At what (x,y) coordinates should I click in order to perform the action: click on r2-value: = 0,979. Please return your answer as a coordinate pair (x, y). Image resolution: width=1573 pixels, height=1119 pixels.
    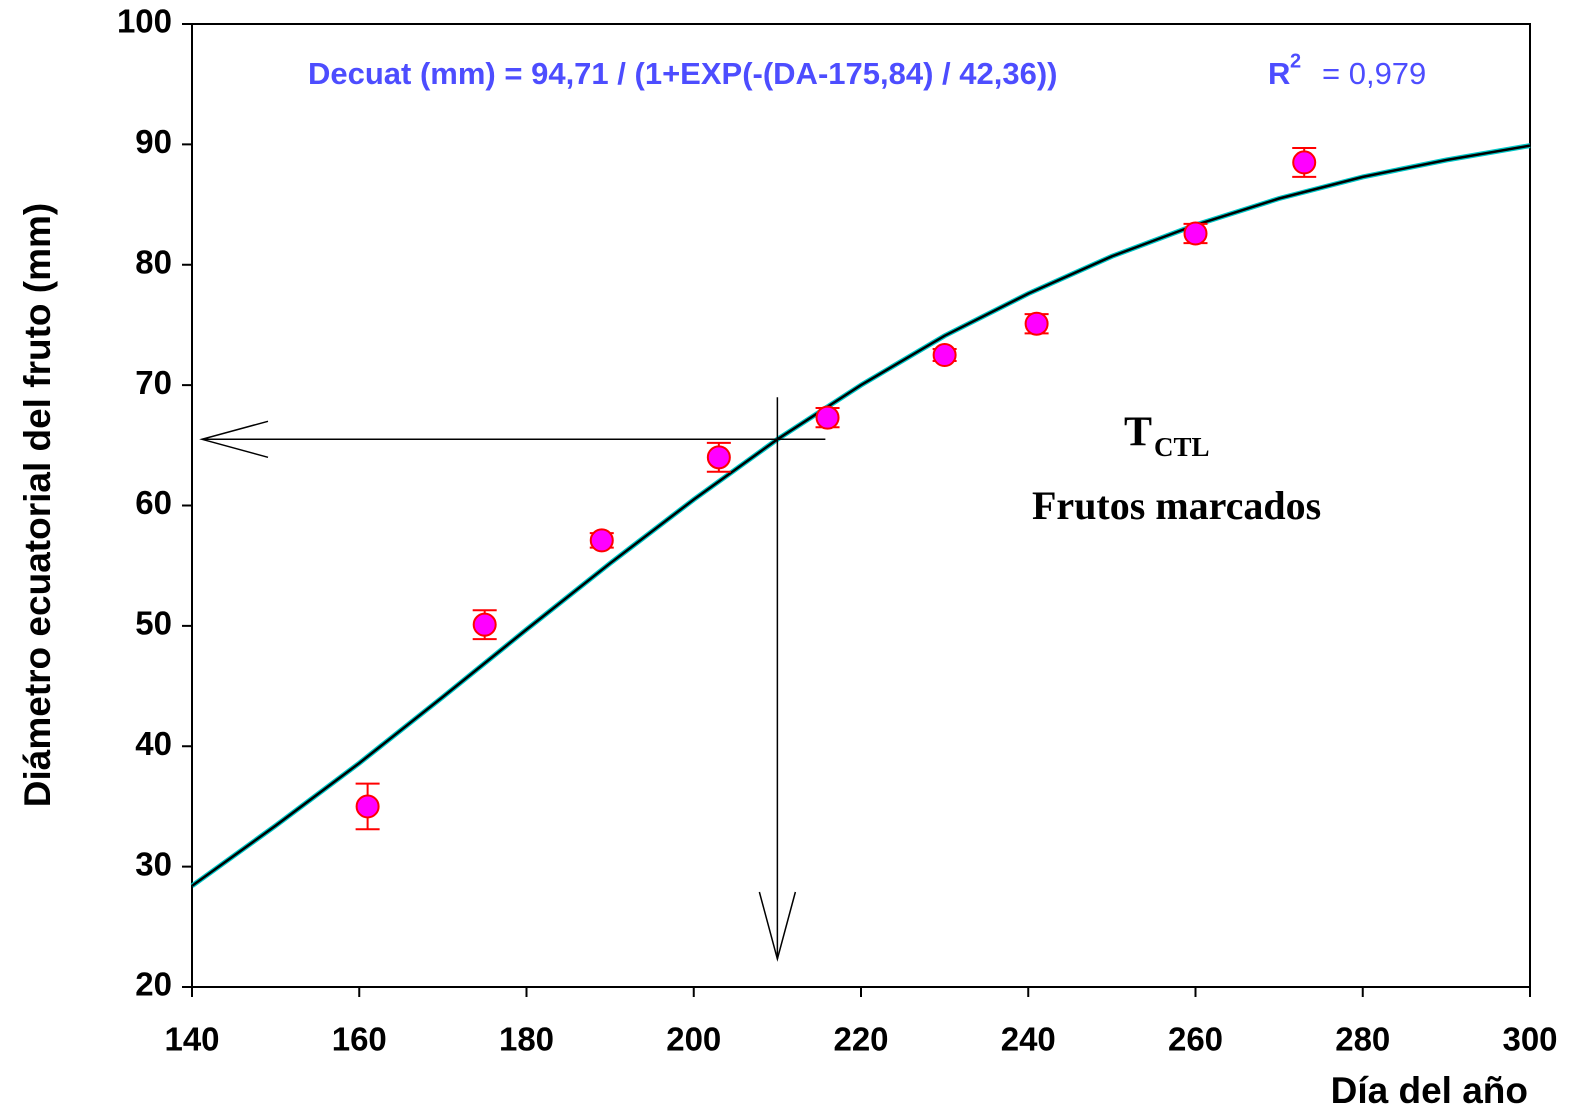
    Looking at the image, I should click on (1374, 73).